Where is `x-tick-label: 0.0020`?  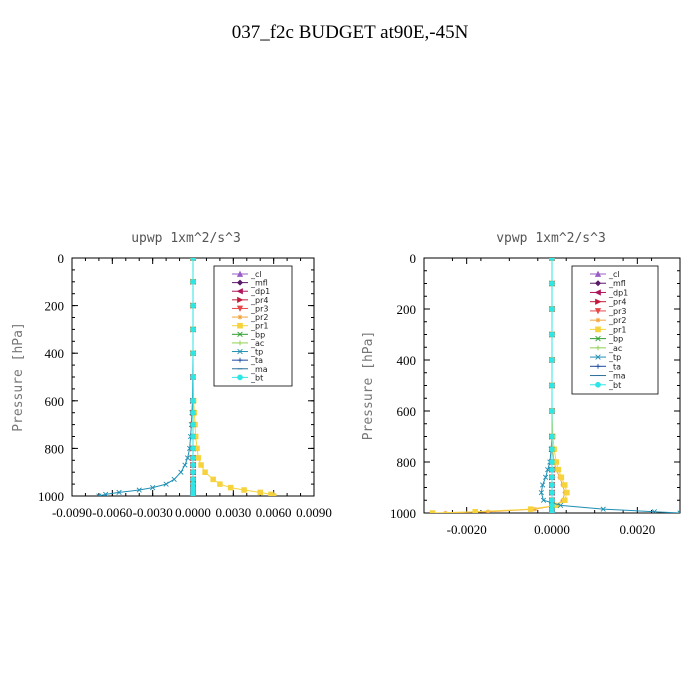 x-tick-label: 0.0020 is located at coordinates (637, 529).